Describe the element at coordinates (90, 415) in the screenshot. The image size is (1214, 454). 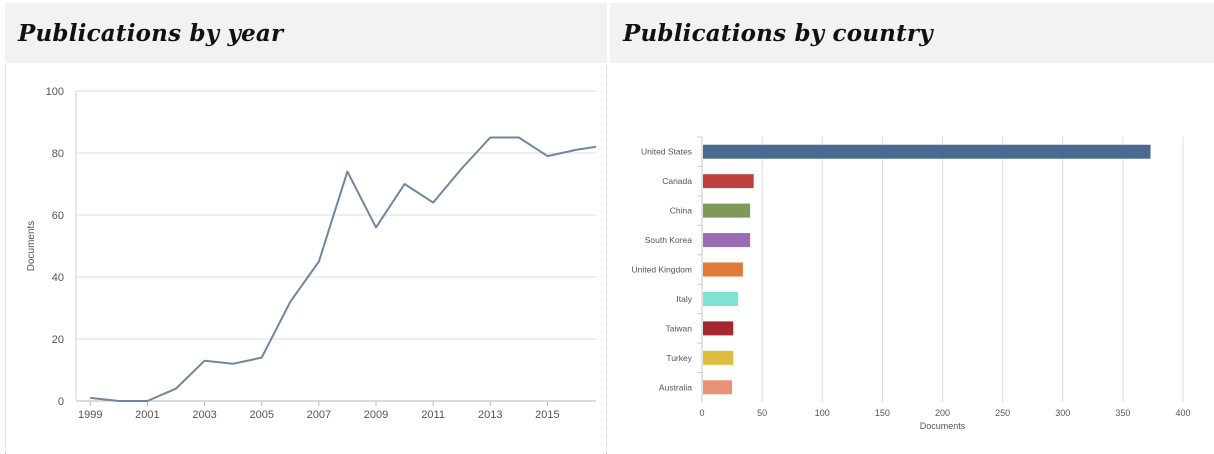
I see `x-tick-label: 1999` at that location.